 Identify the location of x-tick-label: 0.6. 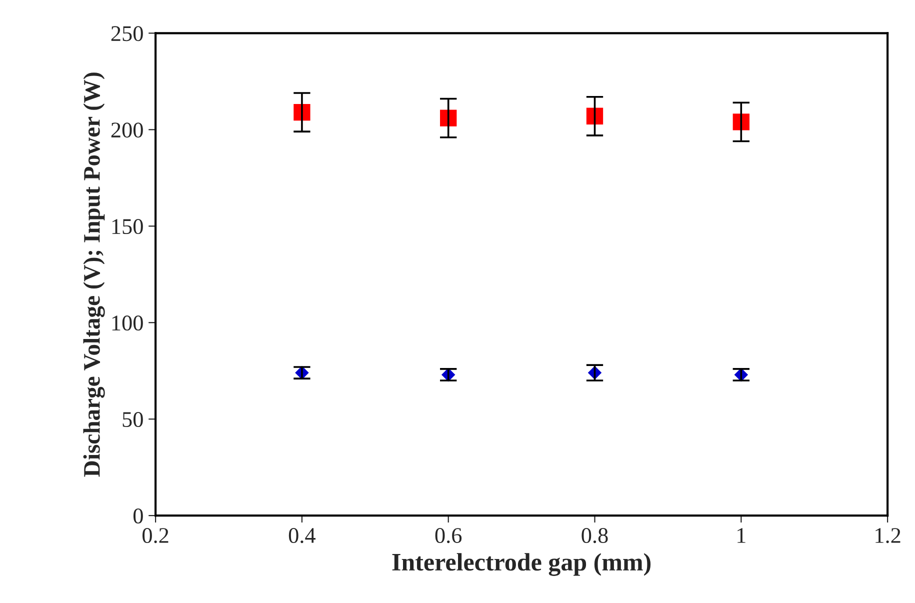
(448, 536).